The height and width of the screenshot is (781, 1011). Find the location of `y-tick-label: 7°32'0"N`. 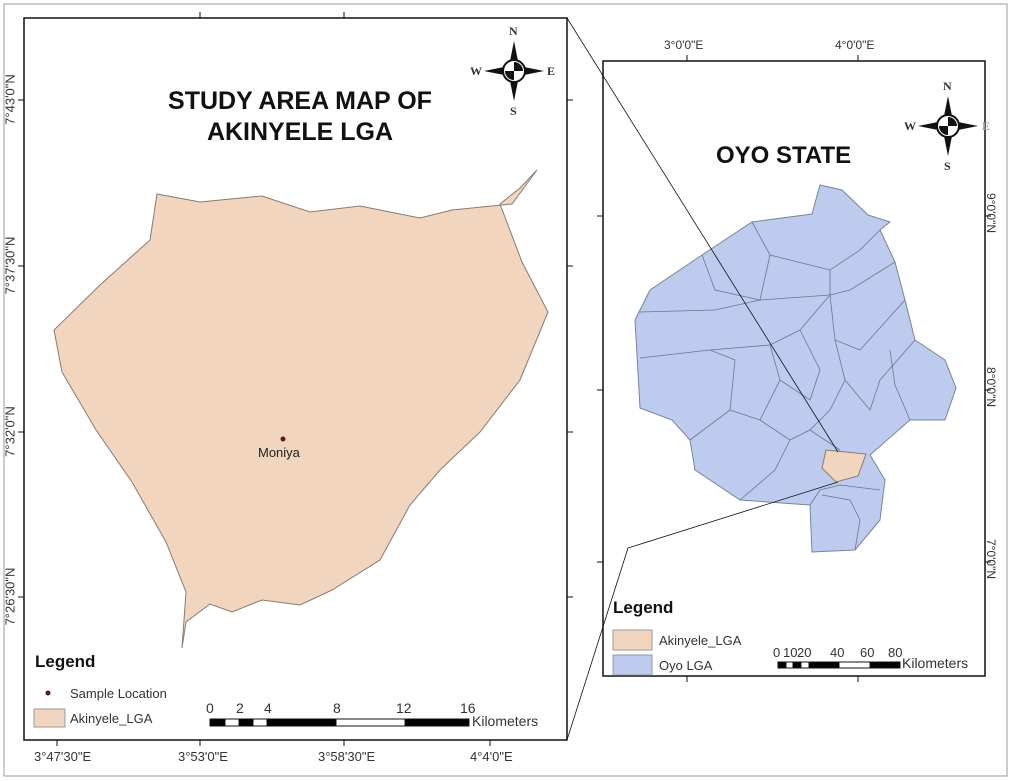

y-tick-label: 7°32'0"N is located at coordinates (10, 431).